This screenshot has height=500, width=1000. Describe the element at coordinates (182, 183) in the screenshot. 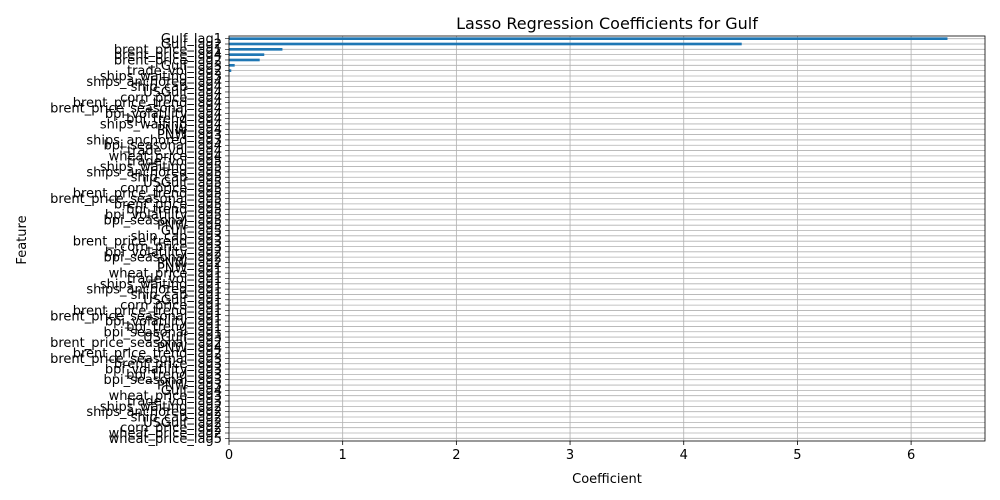

I see `y-tick-label: USGulf_lag5` at that location.